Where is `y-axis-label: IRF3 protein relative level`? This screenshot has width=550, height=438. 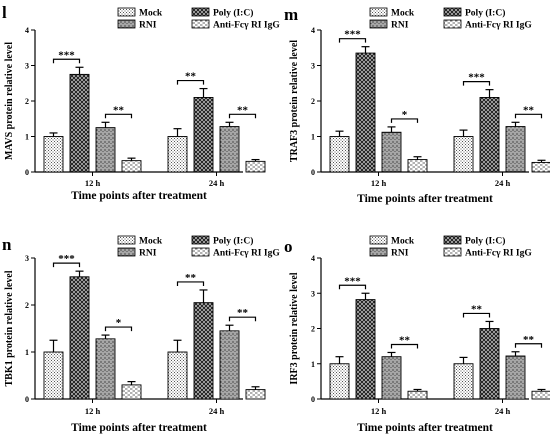 y-axis-label: IRF3 protein relative level is located at coordinates (294, 328).